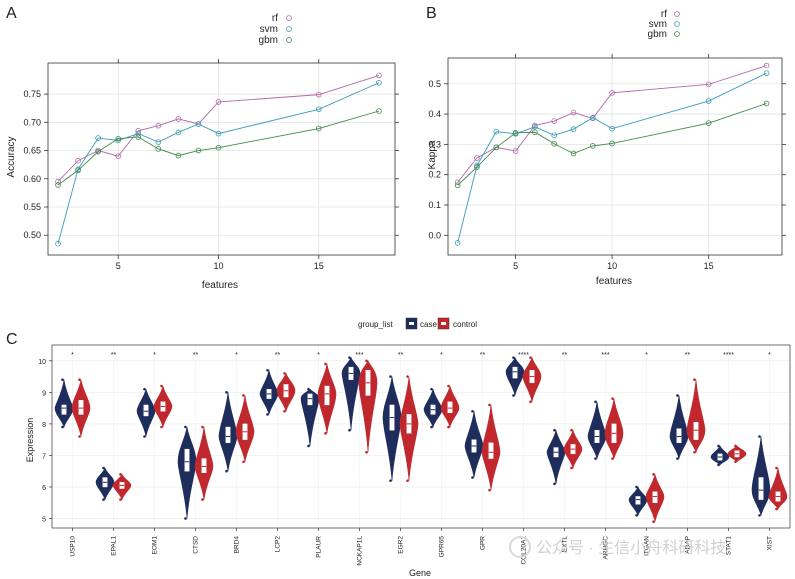  I want to click on panel-b-legend-rf: rf, so click(664, 14).